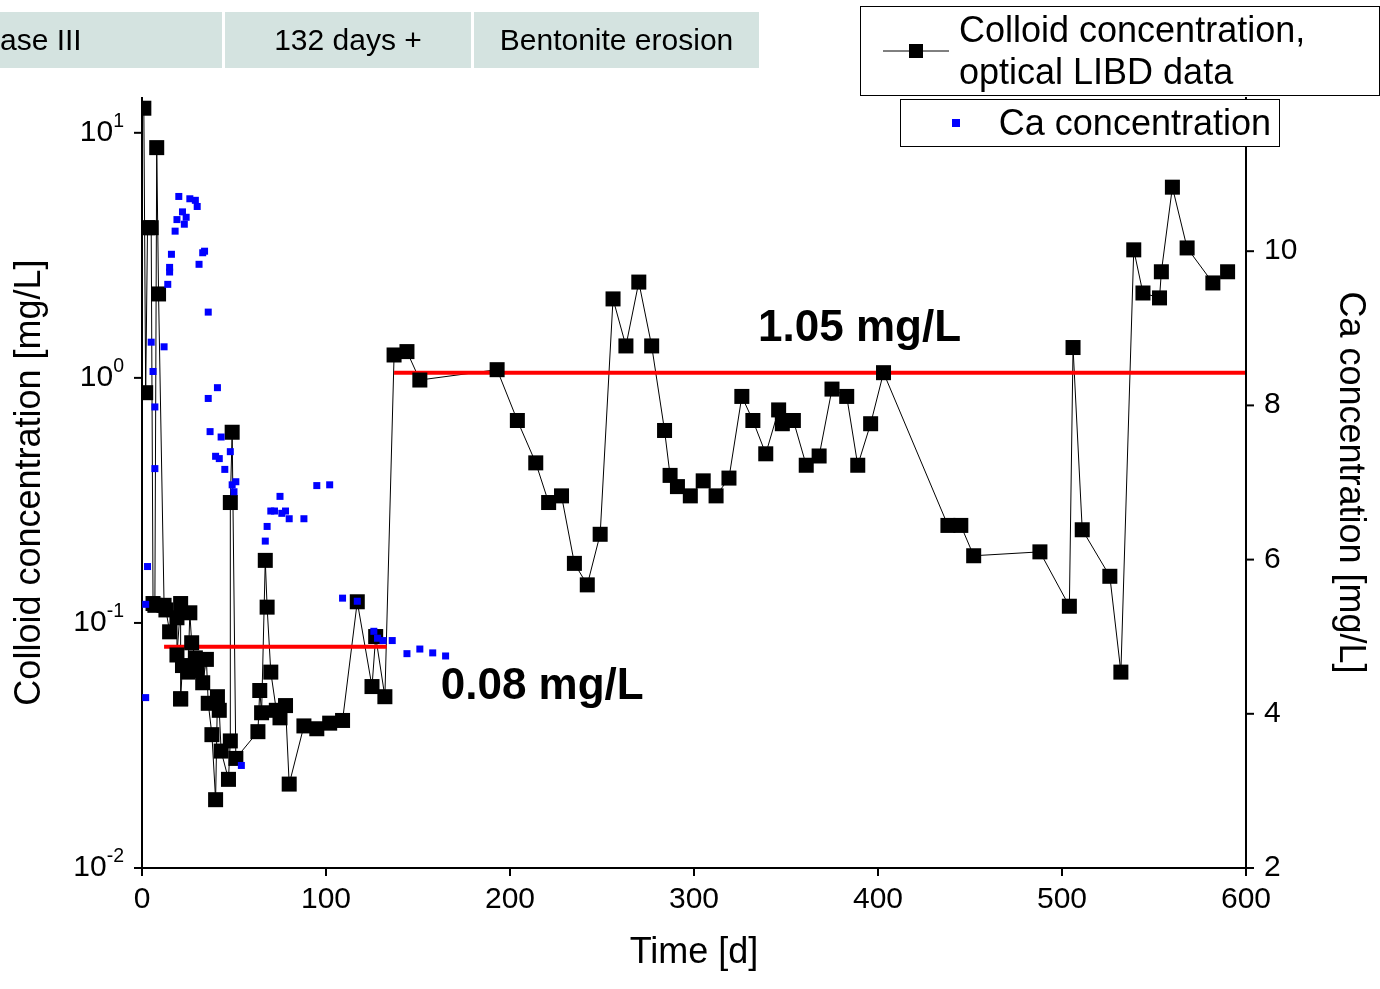 This screenshot has width=1380, height=989. What do you see at coordinates (102, 373) in the screenshot?
I see `y-tick-label: 10$^{0}$` at bounding box center [102, 373].